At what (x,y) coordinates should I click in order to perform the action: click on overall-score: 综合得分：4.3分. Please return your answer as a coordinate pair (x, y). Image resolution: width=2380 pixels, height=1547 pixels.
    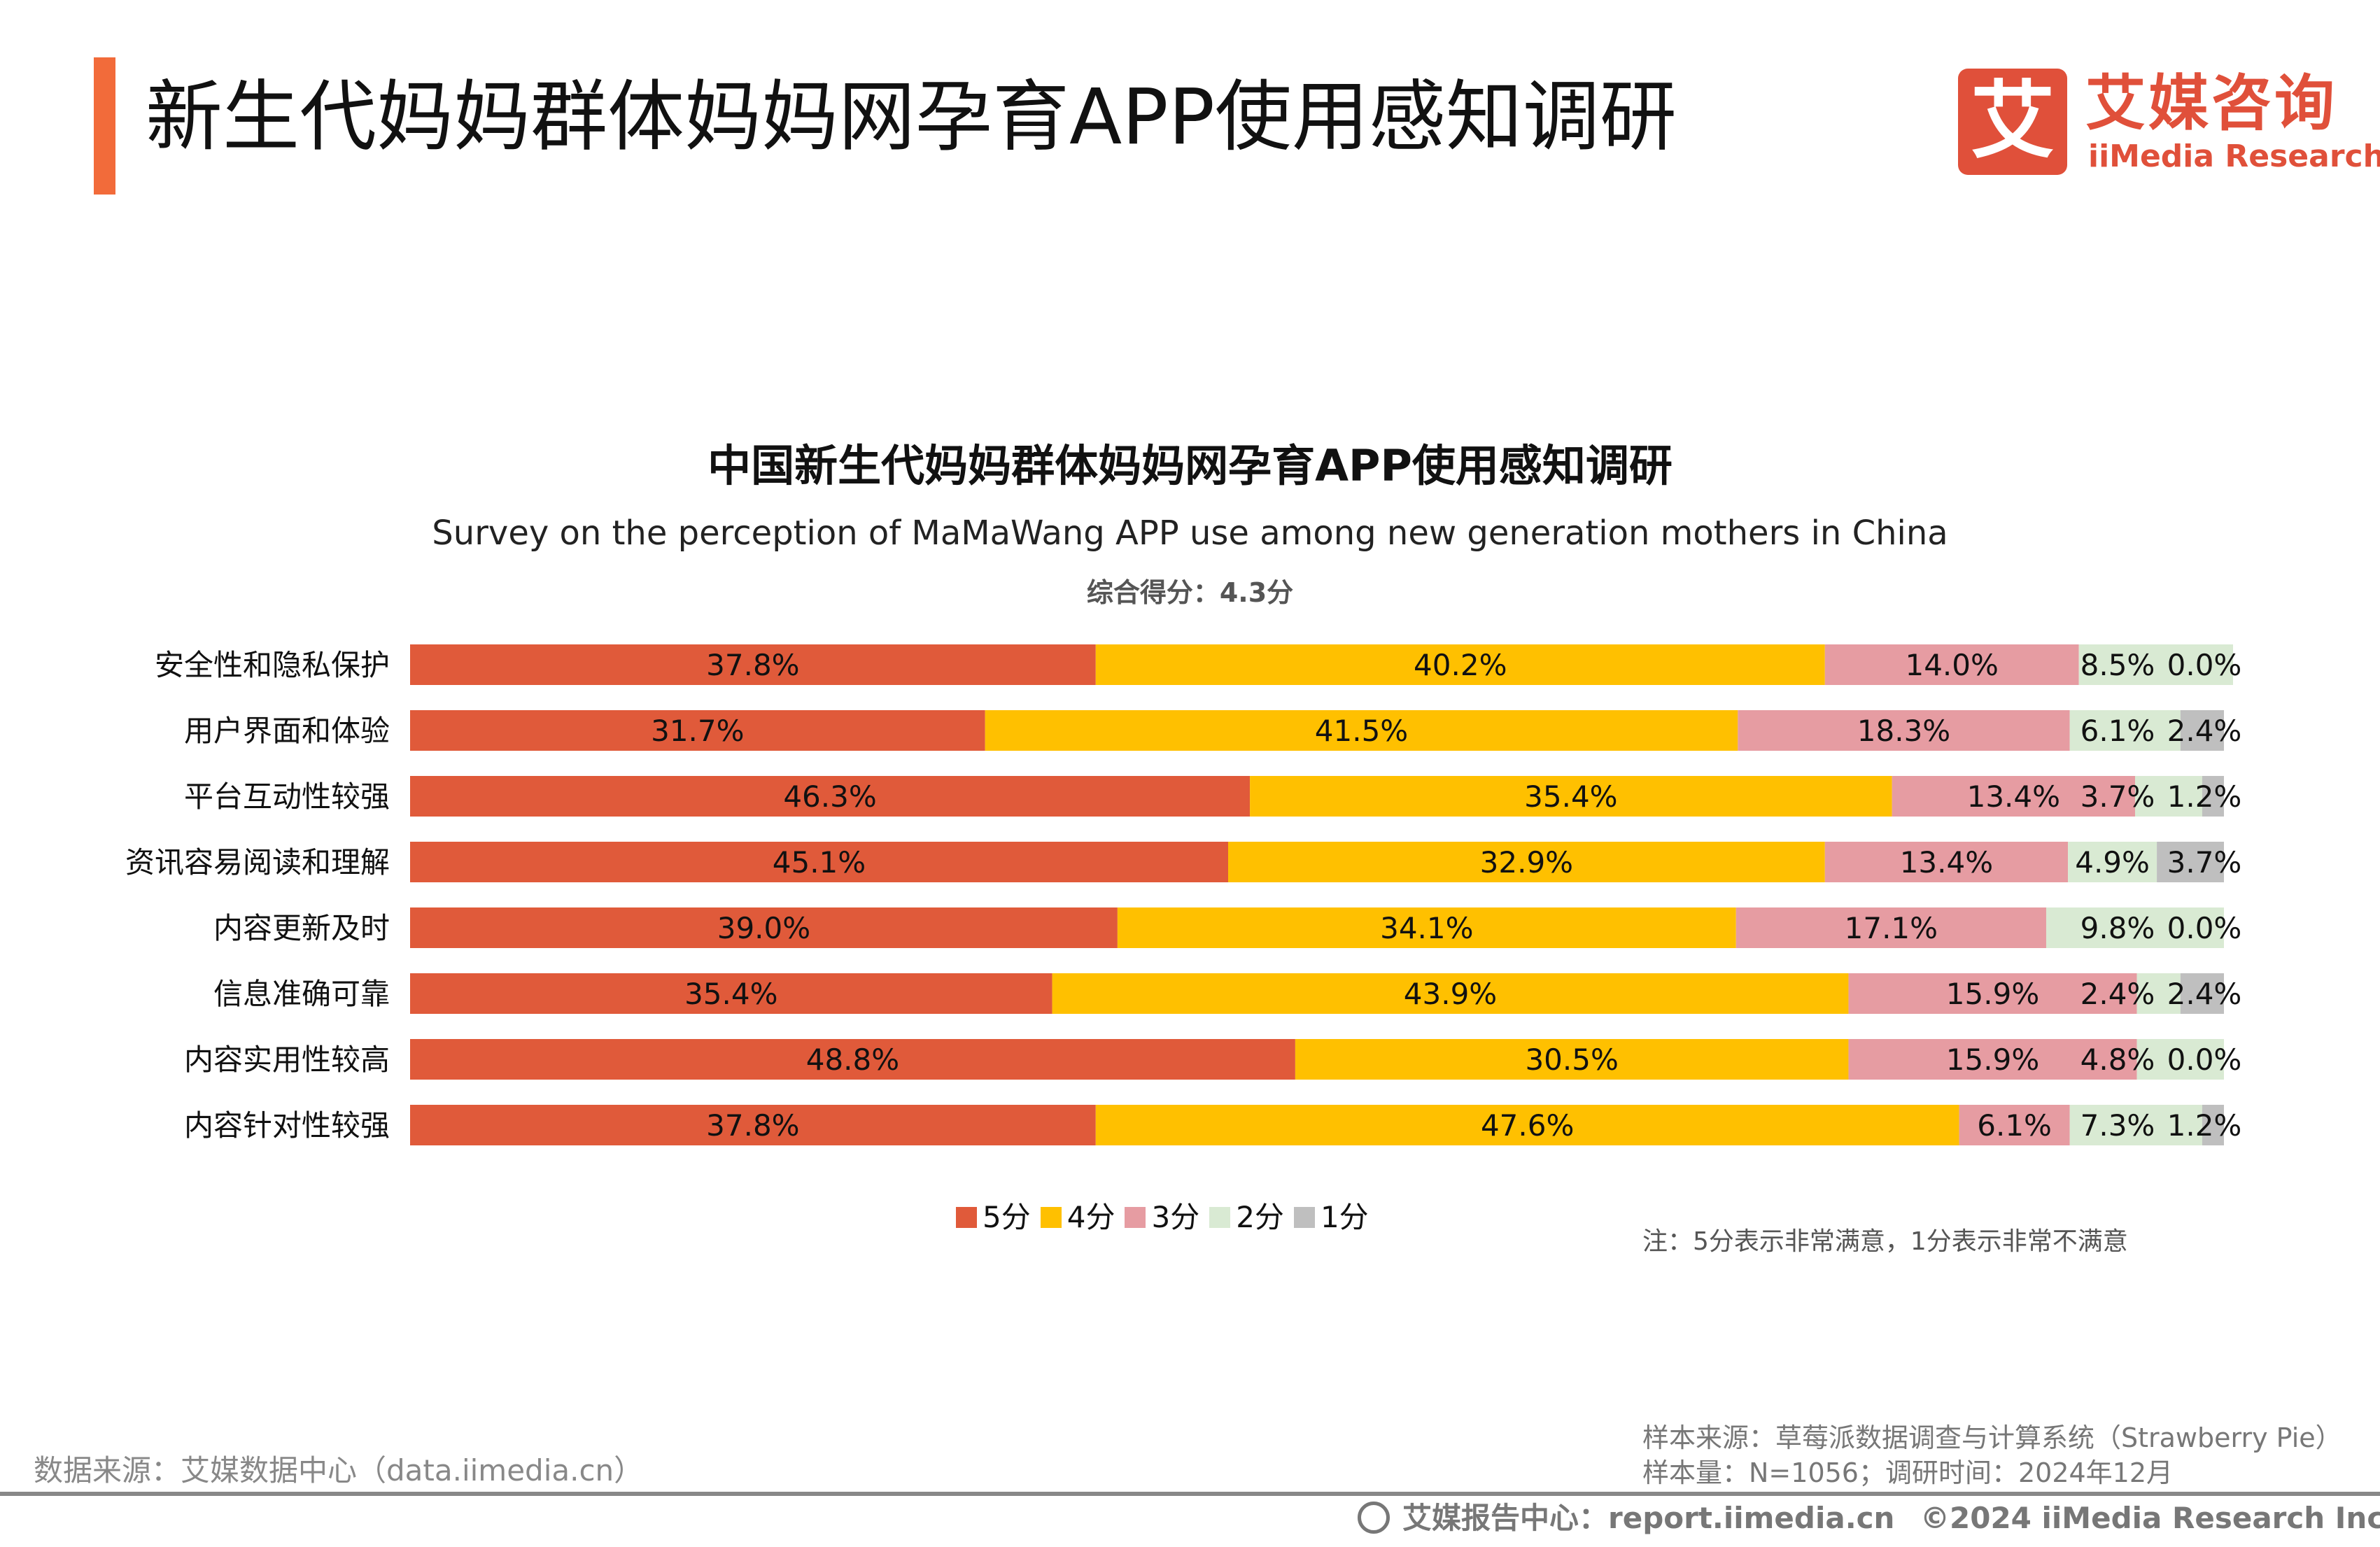
    Looking at the image, I should click on (1190, 592).